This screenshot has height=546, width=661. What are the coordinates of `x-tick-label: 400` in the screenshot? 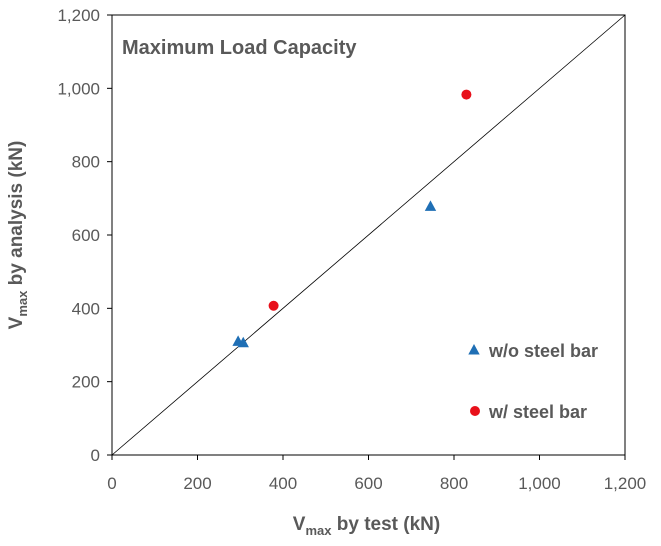 It's located at (283, 483).